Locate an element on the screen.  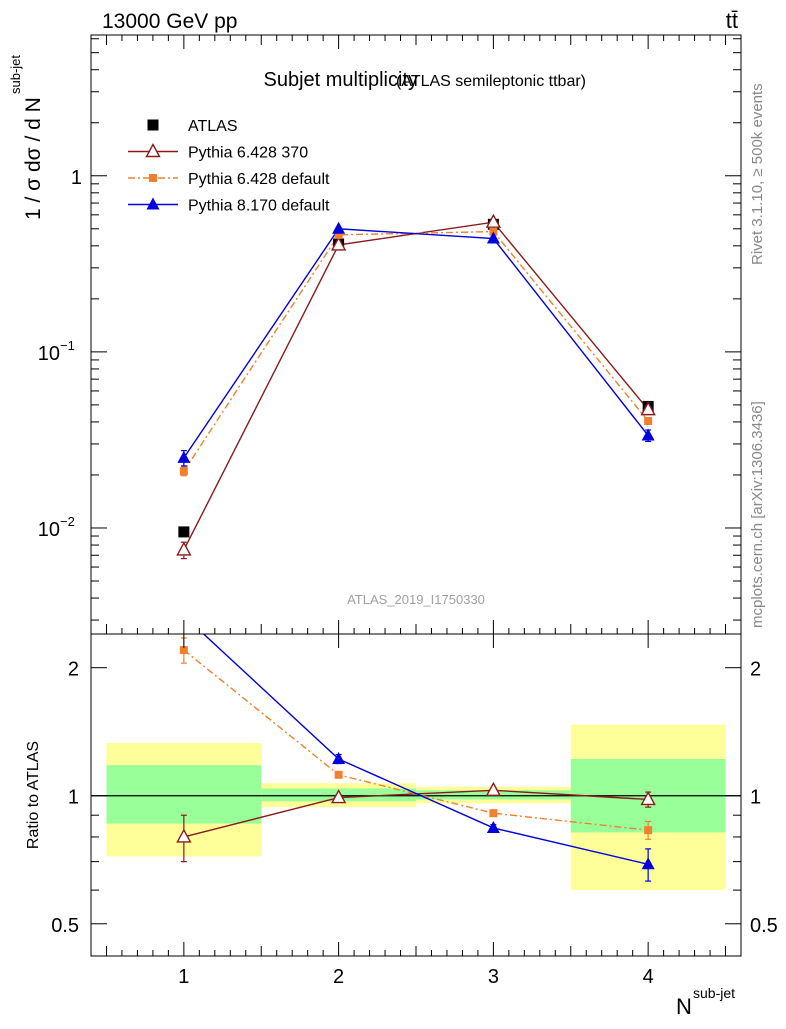
x-tick-label: 3 is located at coordinates (493, 977).